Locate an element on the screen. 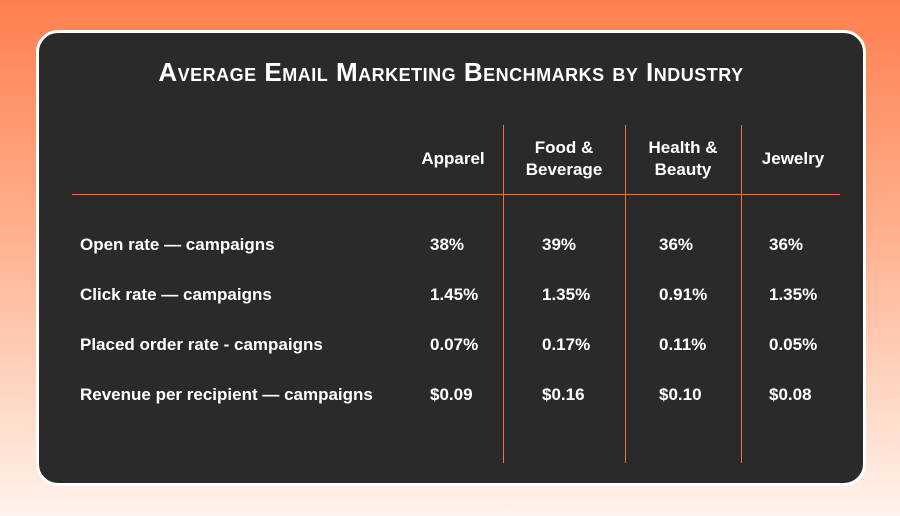 The image size is (900, 516). column-header-line: Food & is located at coordinates (564, 147).